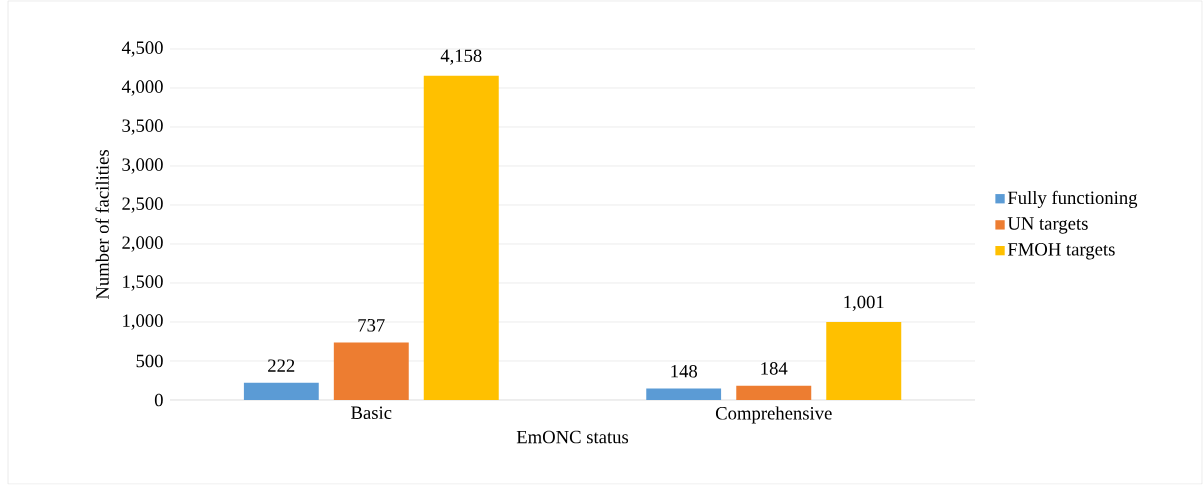 This screenshot has height=485, width=1203. I want to click on y-tick-label: 500, so click(149, 361).